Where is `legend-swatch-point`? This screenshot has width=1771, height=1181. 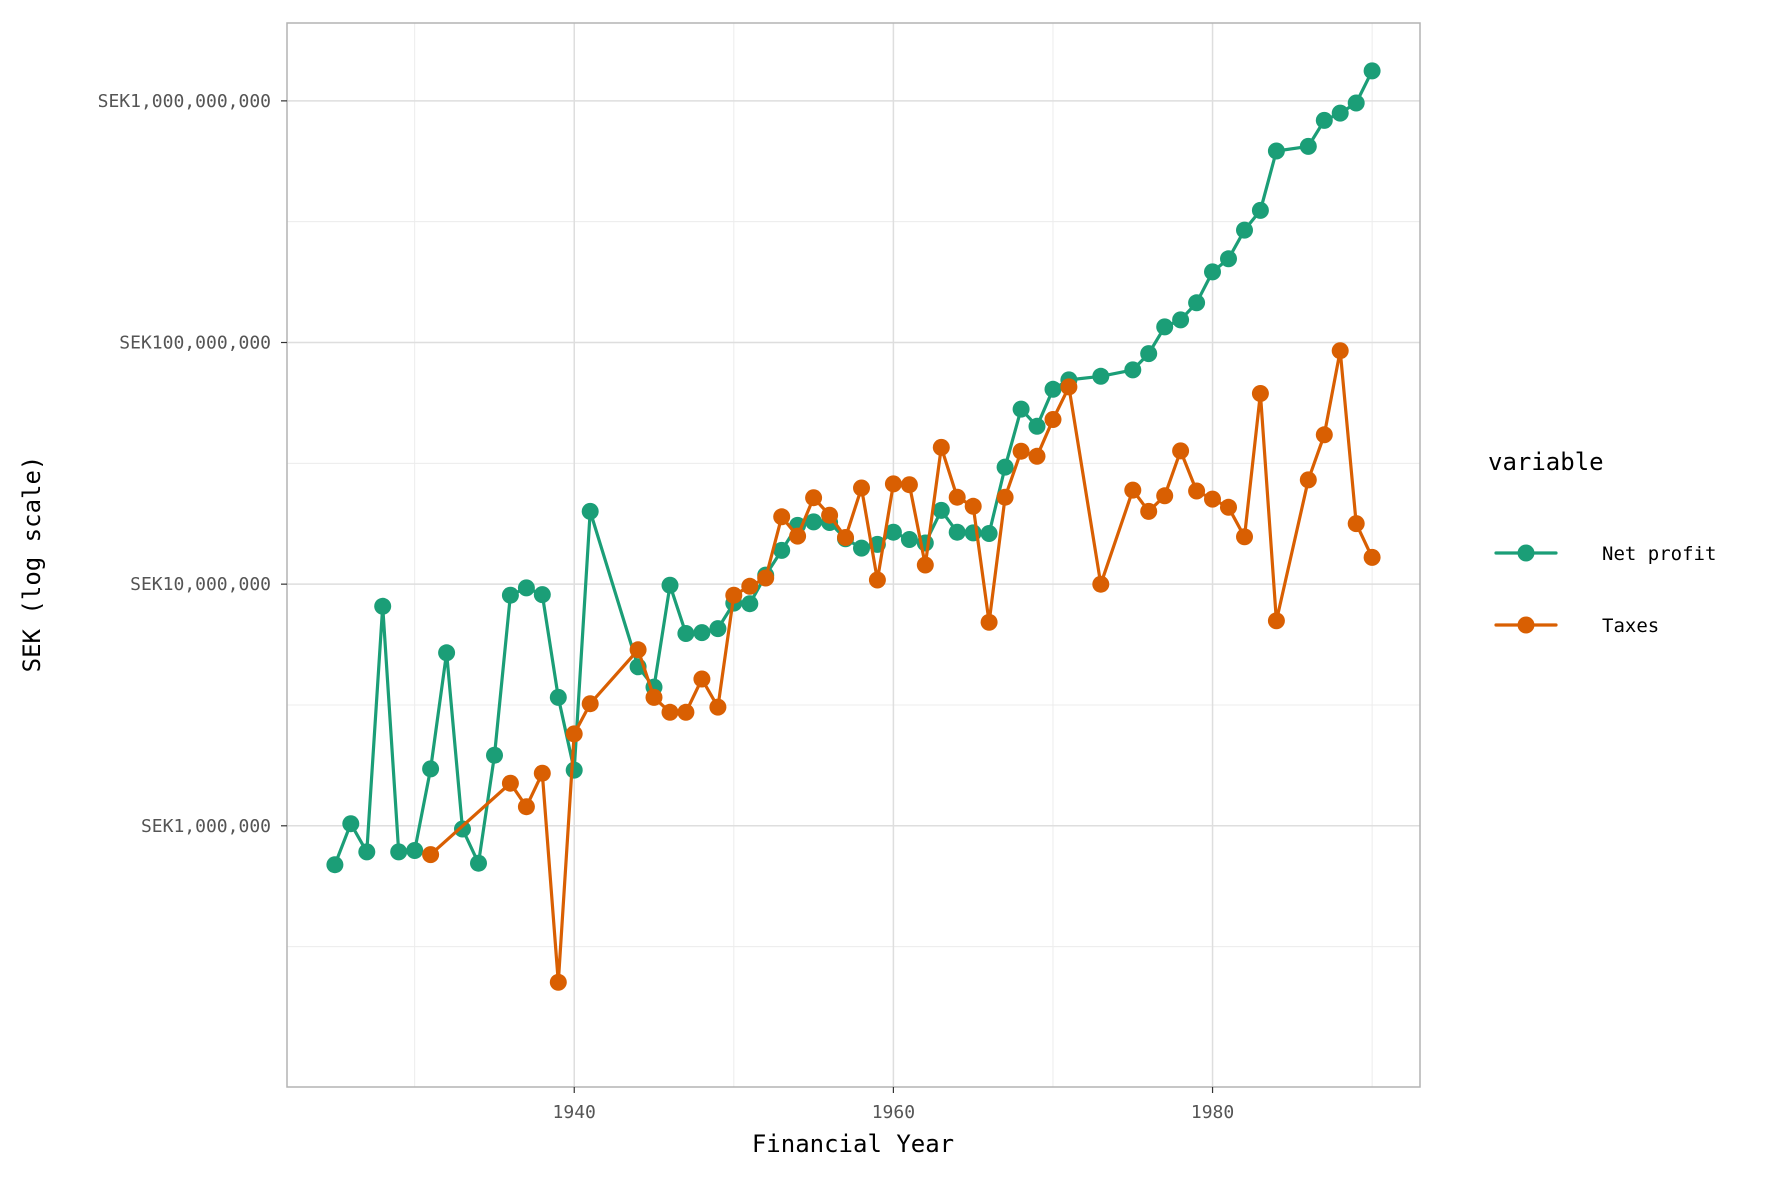
legend-swatch-point is located at coordinates (1526, 625).